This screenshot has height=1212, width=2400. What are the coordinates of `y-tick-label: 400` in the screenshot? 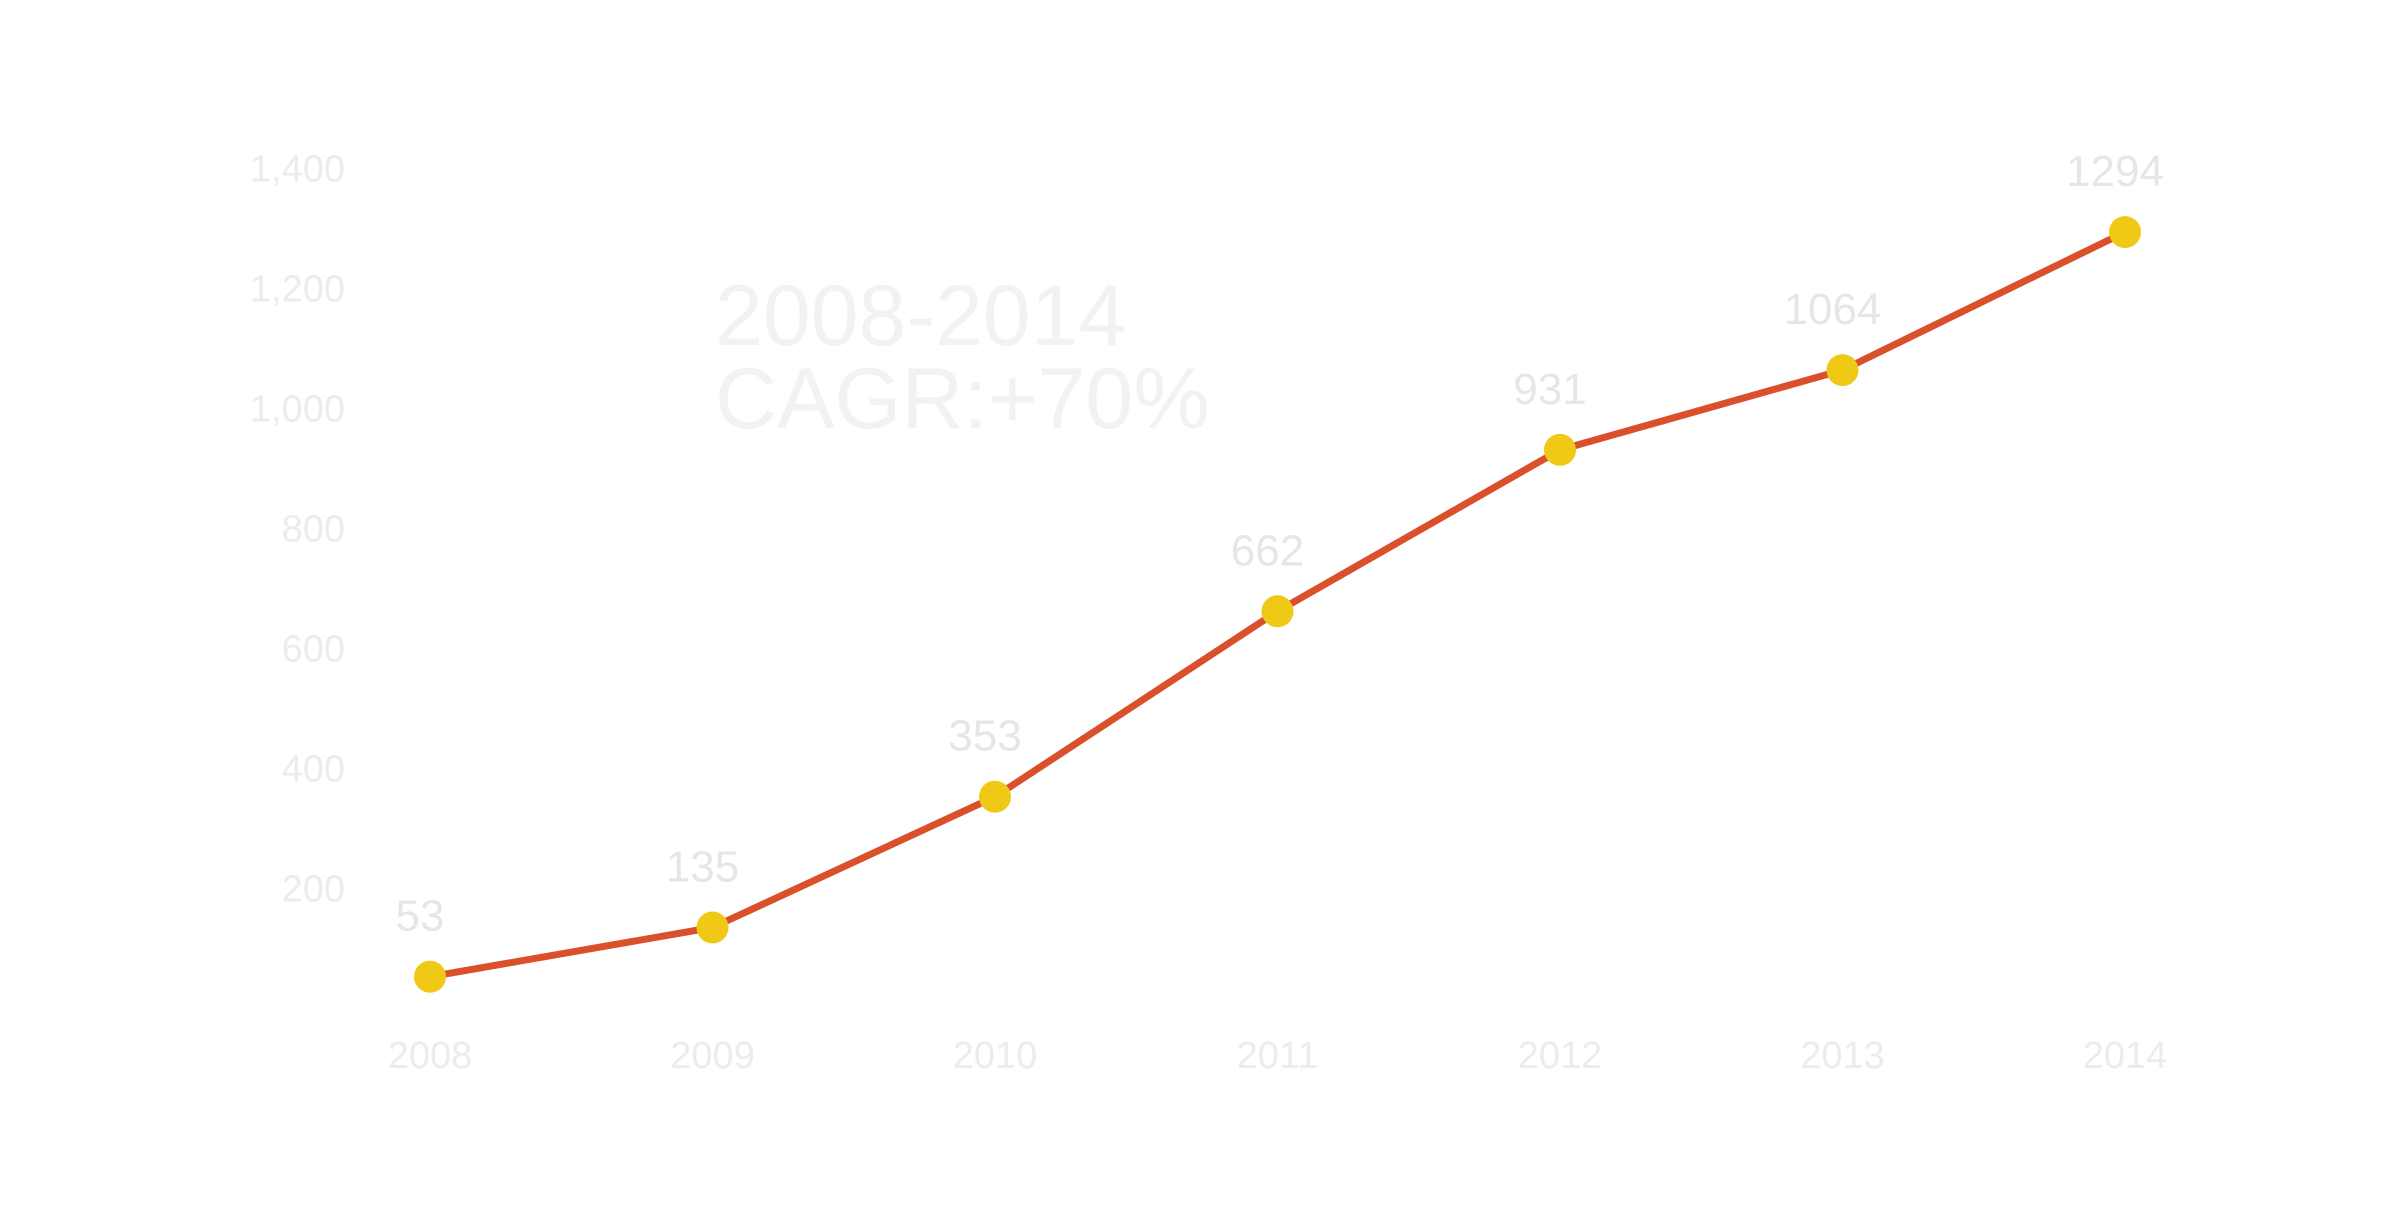 It's located at (313, 770).